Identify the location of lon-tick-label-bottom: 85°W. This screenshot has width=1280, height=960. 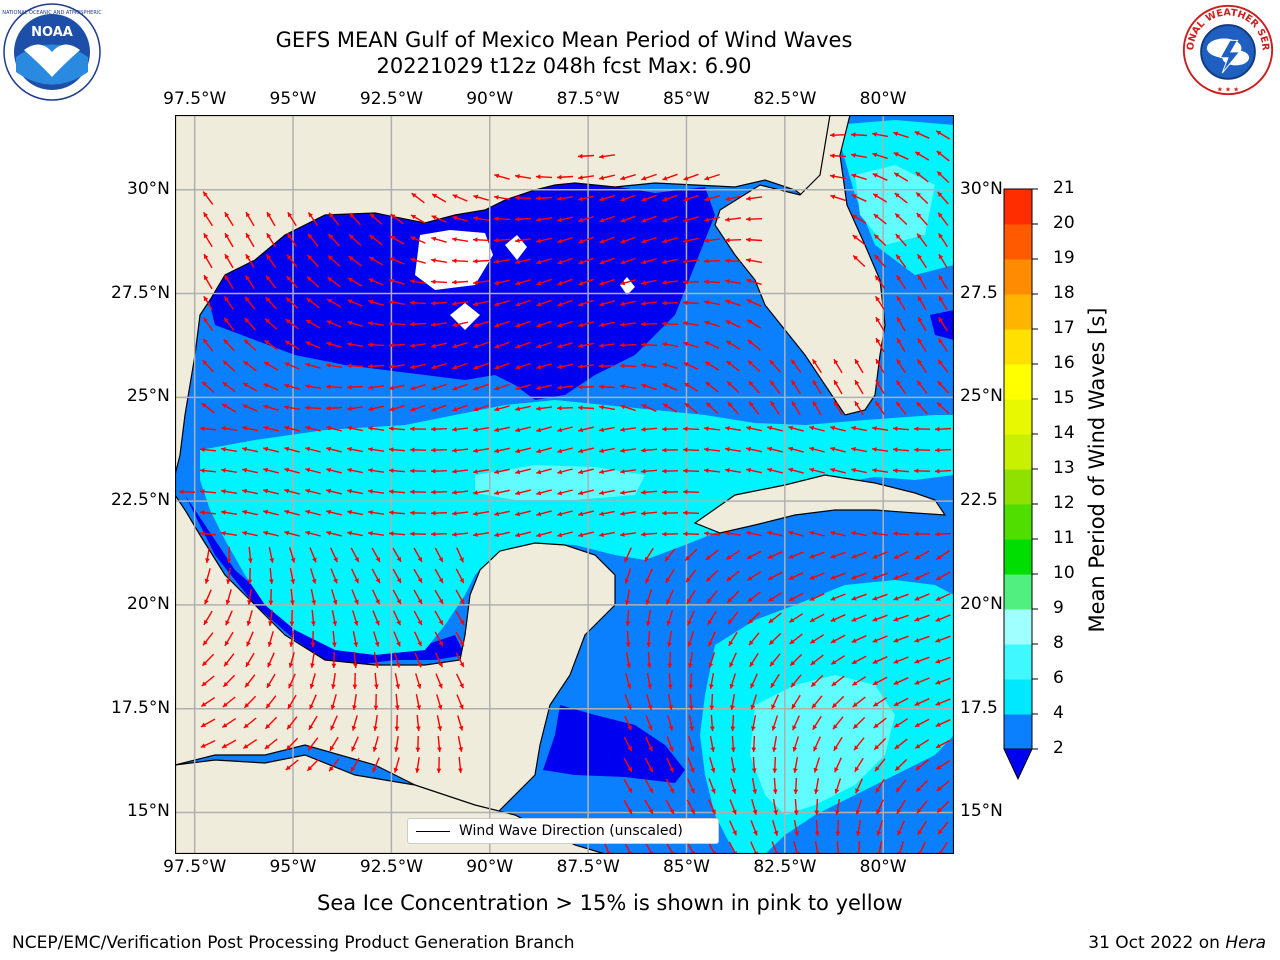
(686, 867).